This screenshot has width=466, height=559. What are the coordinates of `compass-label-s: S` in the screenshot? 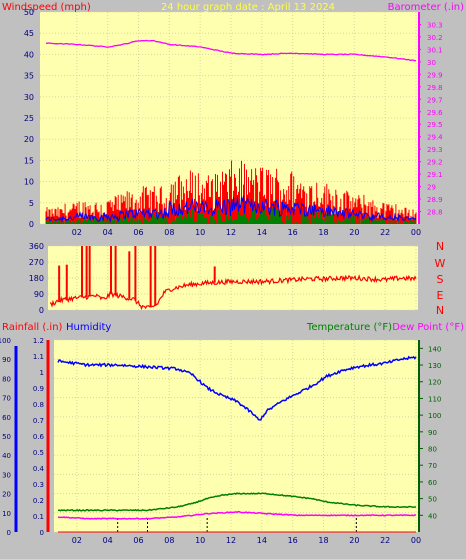 It's located at (440, 279).